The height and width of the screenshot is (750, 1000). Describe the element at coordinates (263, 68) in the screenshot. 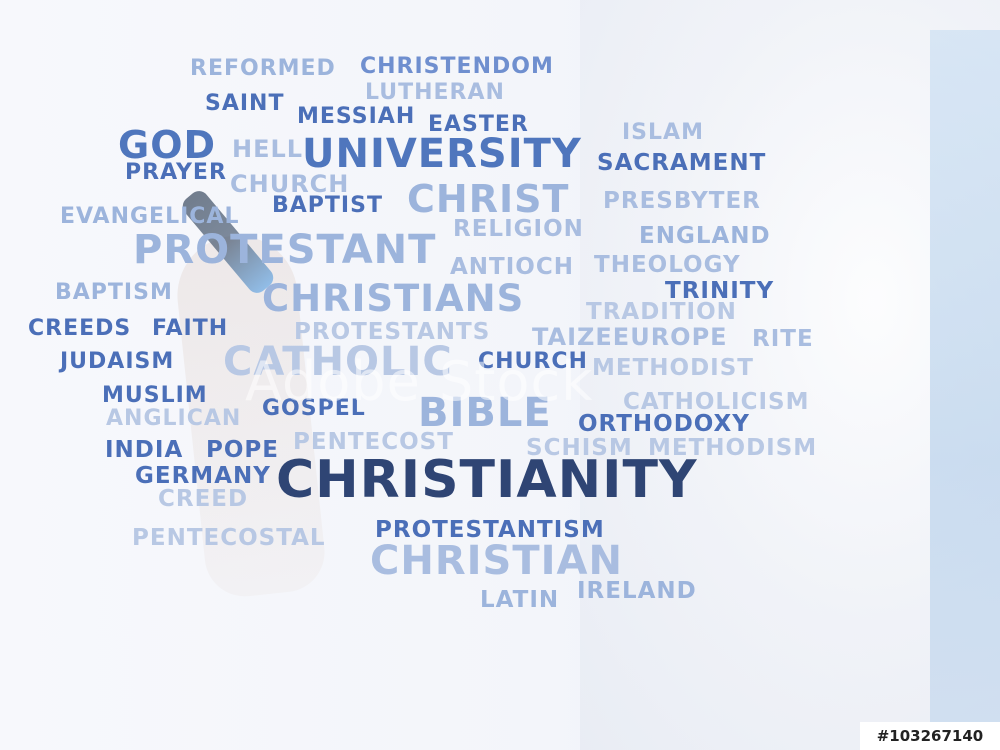

I see `word-cloud-term: REFORMED` at that location.